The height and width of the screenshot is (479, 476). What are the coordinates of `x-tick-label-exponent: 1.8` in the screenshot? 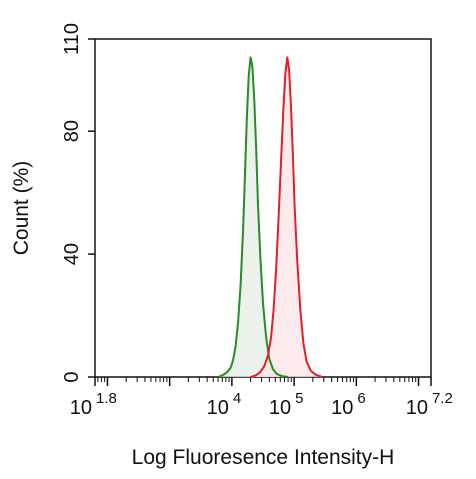 It's located at (106, 398).